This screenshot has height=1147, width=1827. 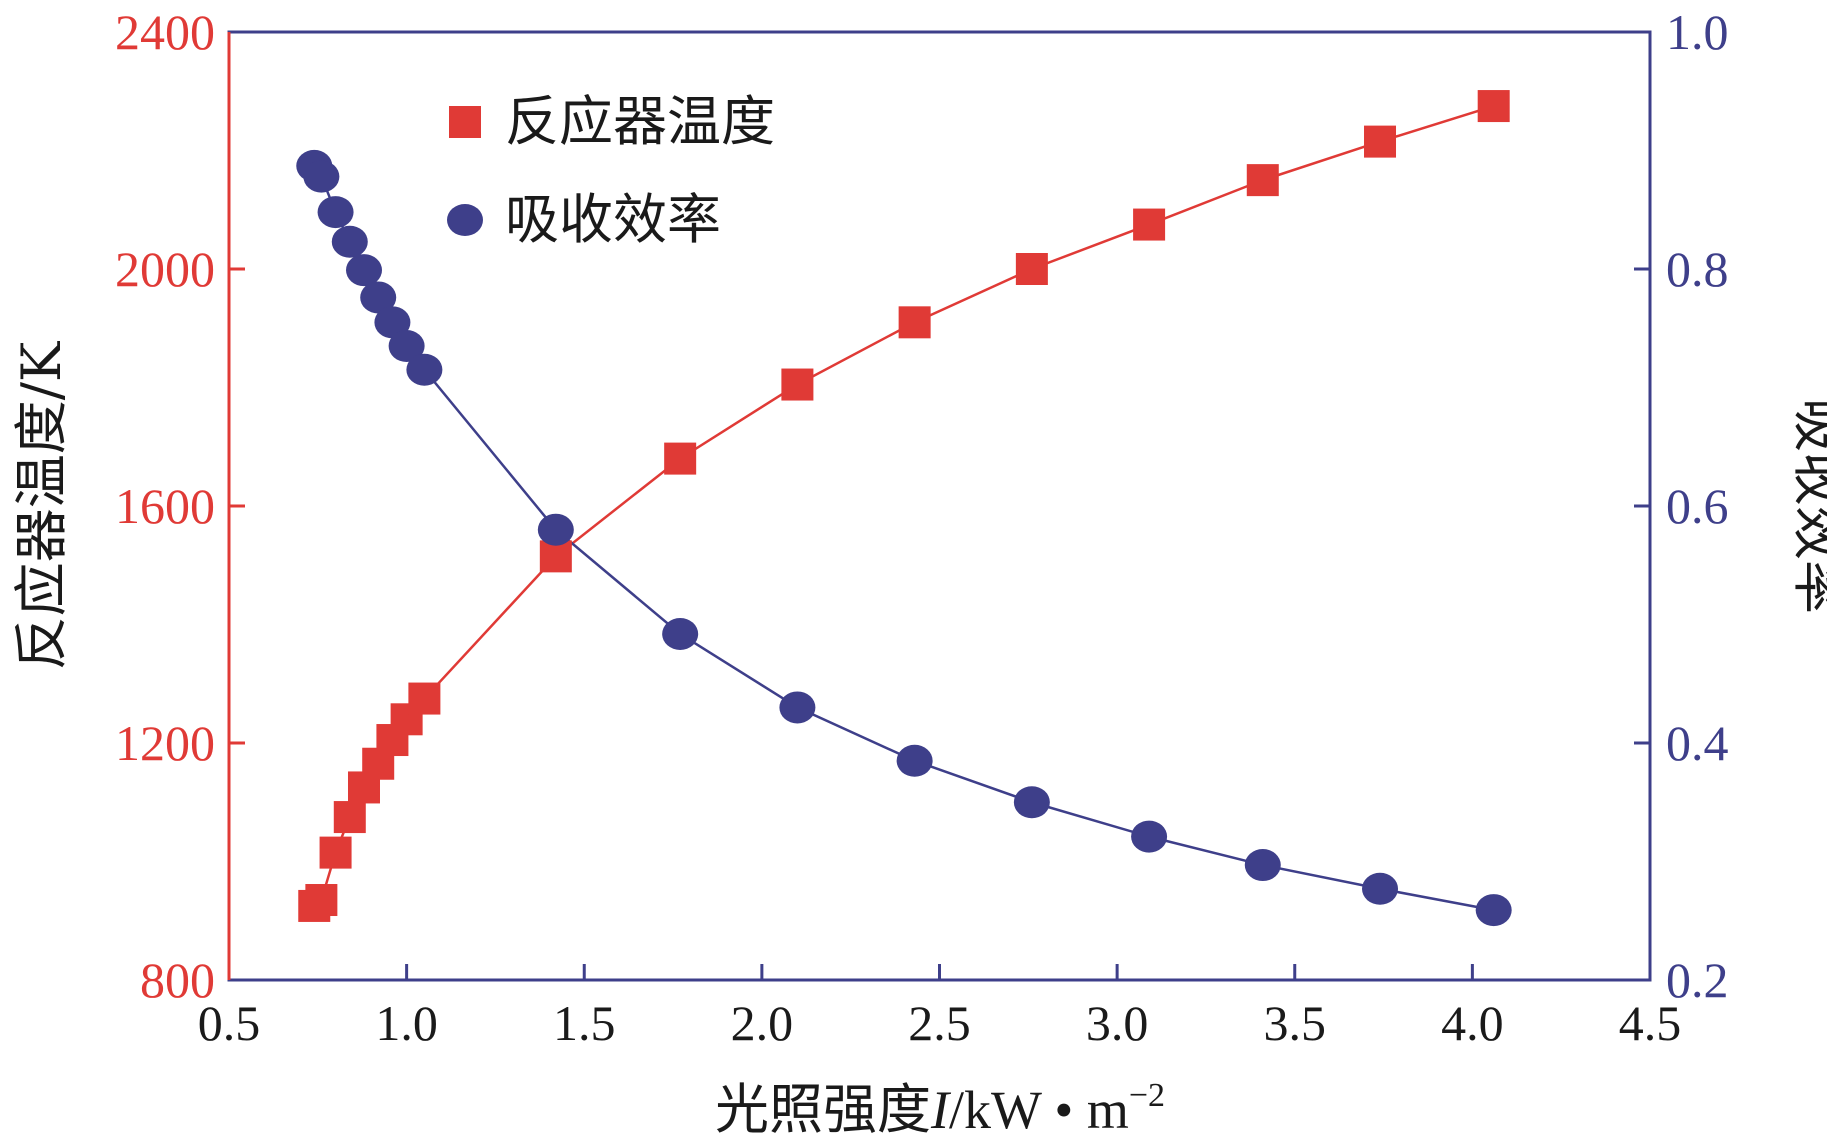 I want to click on right-tick-label: 0.8, so click(x=1697, y=269).